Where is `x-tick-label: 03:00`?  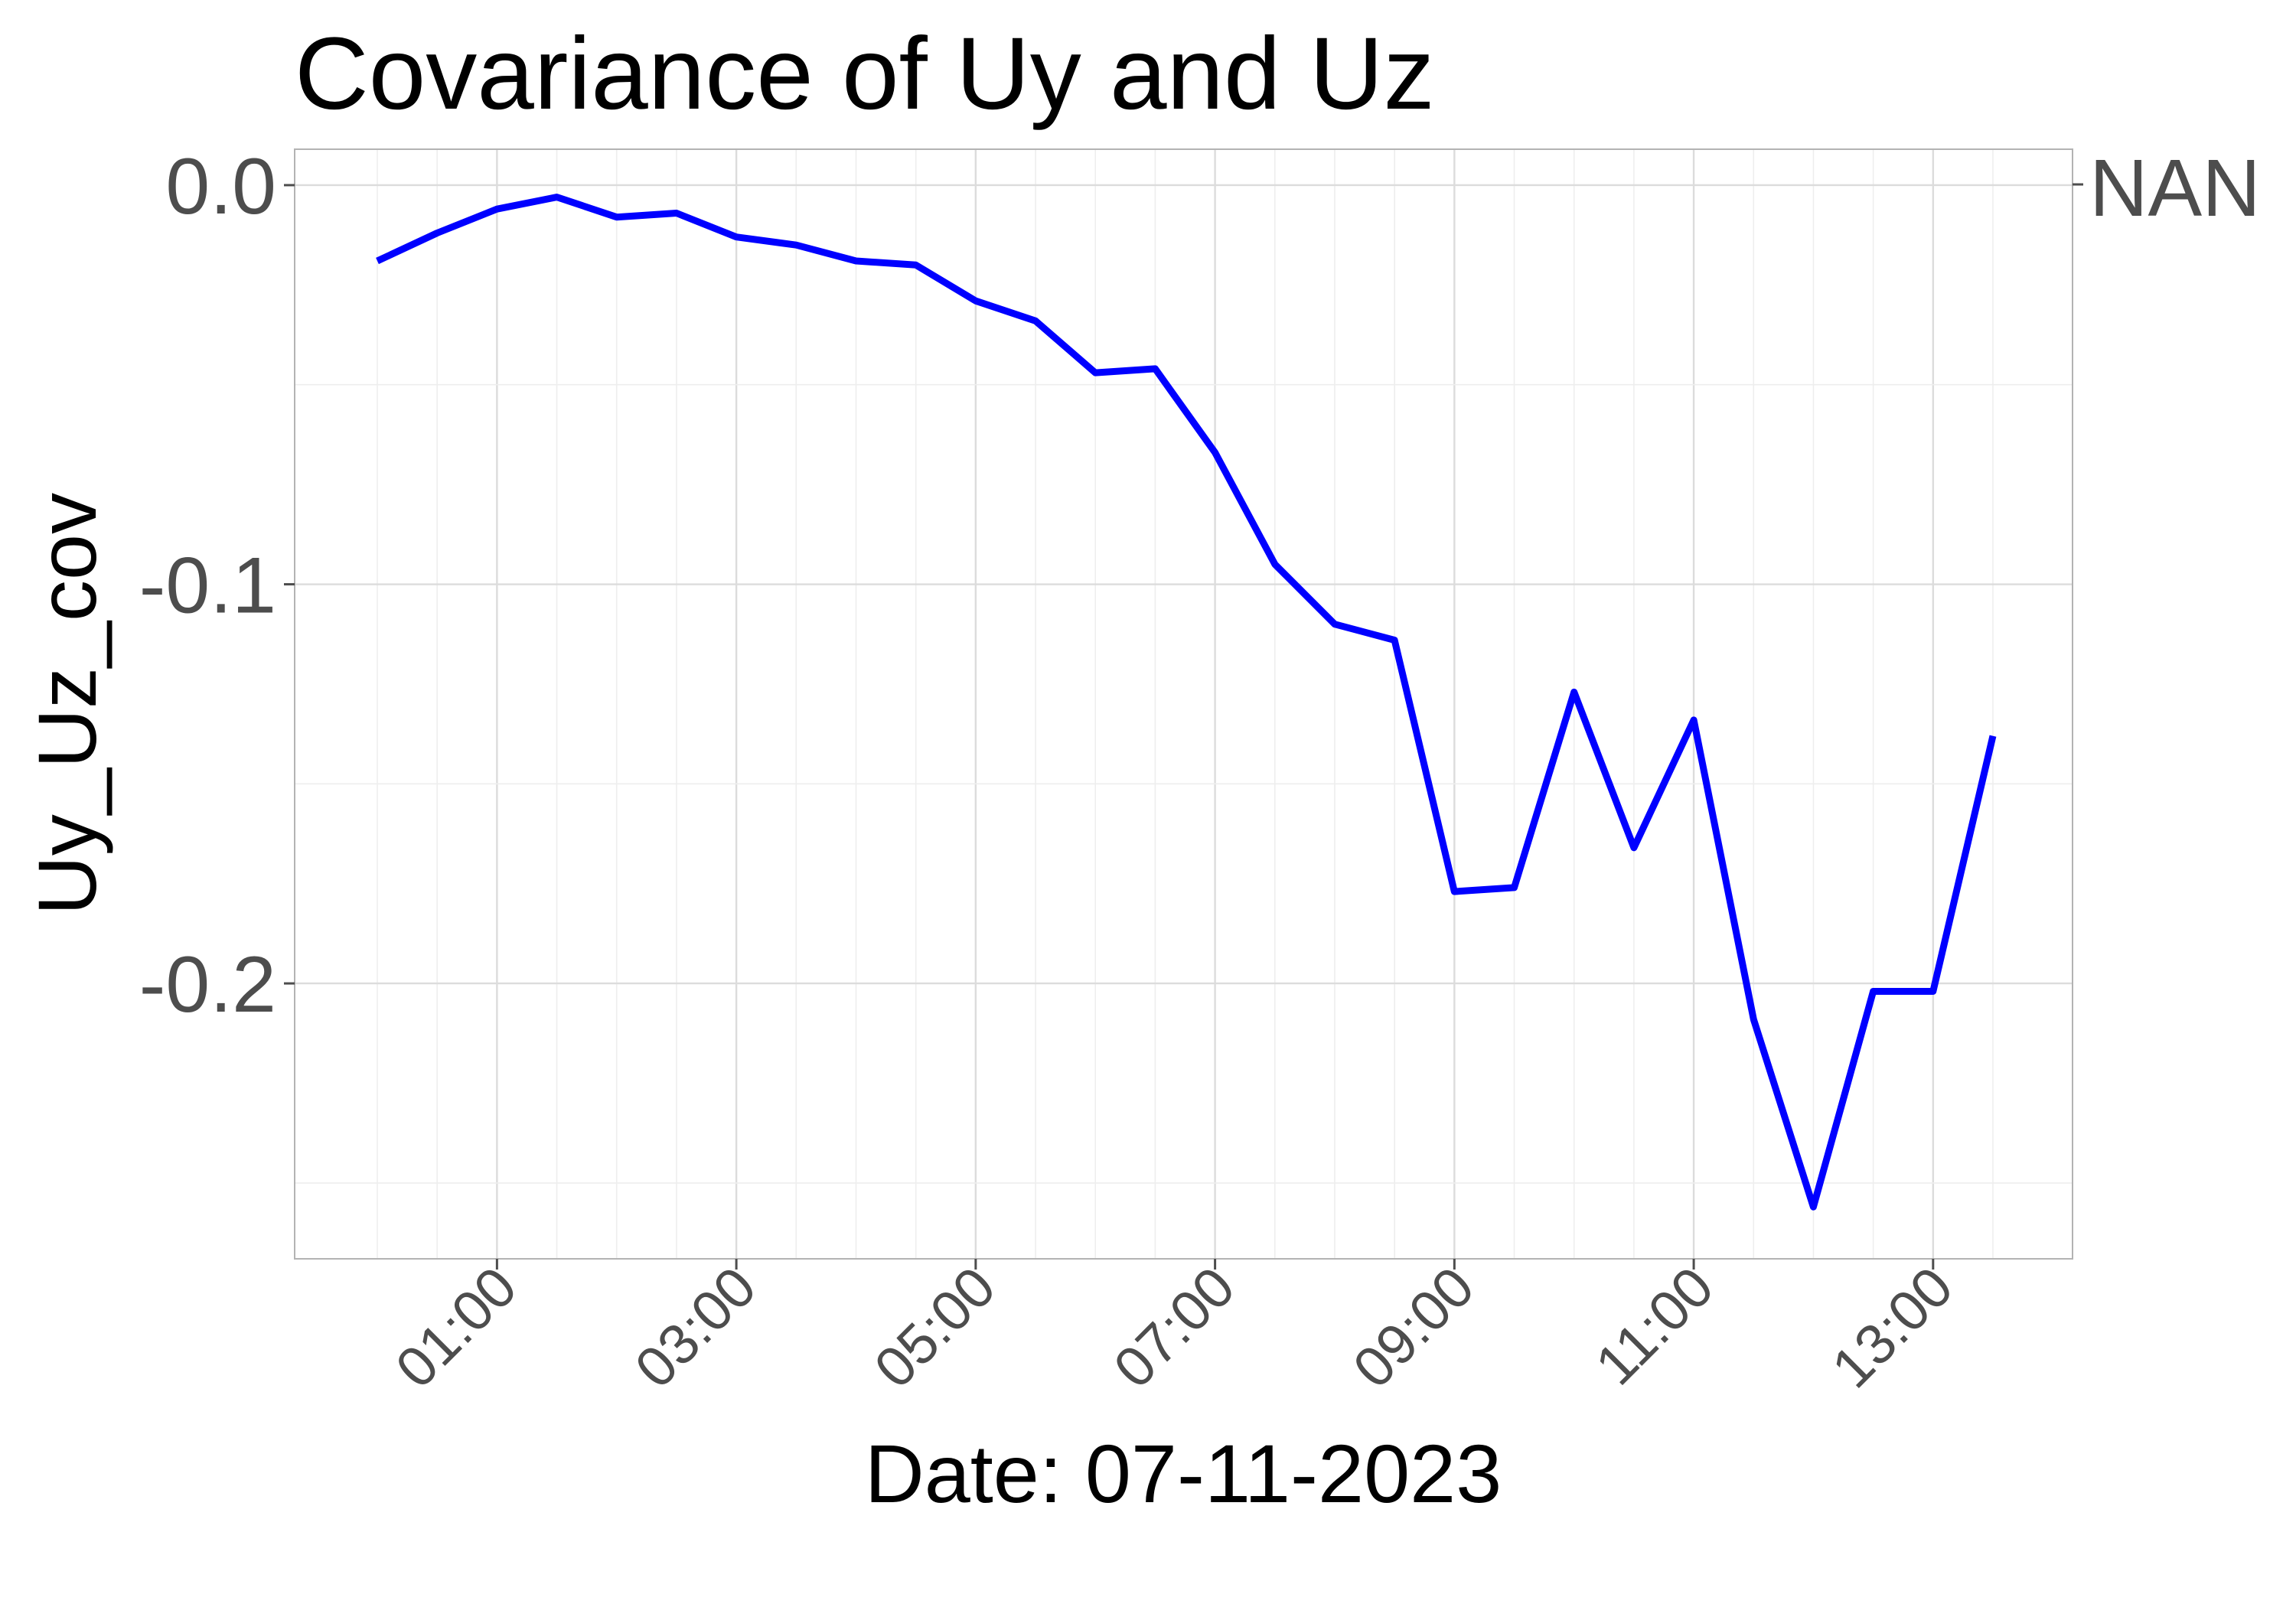 x-tick-label: 03:00 is located at coordinates (695, 1327).